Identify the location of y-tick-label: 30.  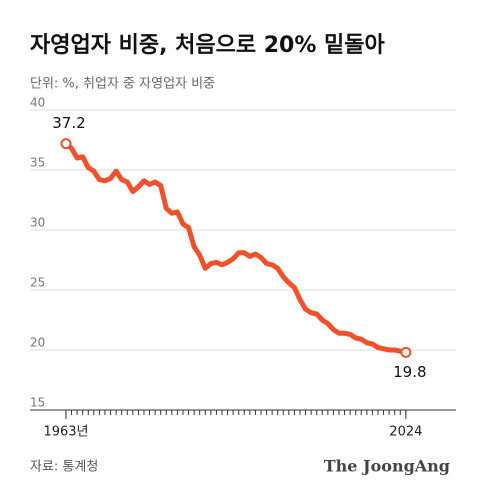
(37, 223).